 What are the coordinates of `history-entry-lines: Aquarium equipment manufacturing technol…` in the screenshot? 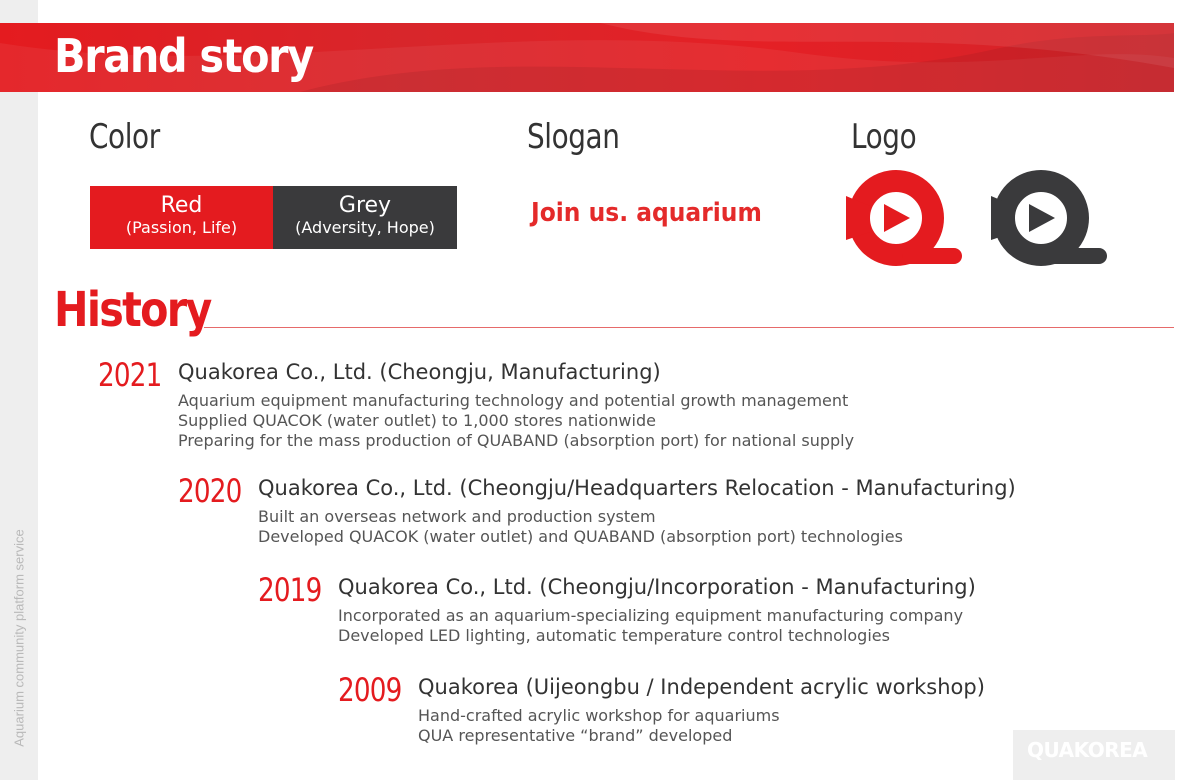 It's located at (516, 421).